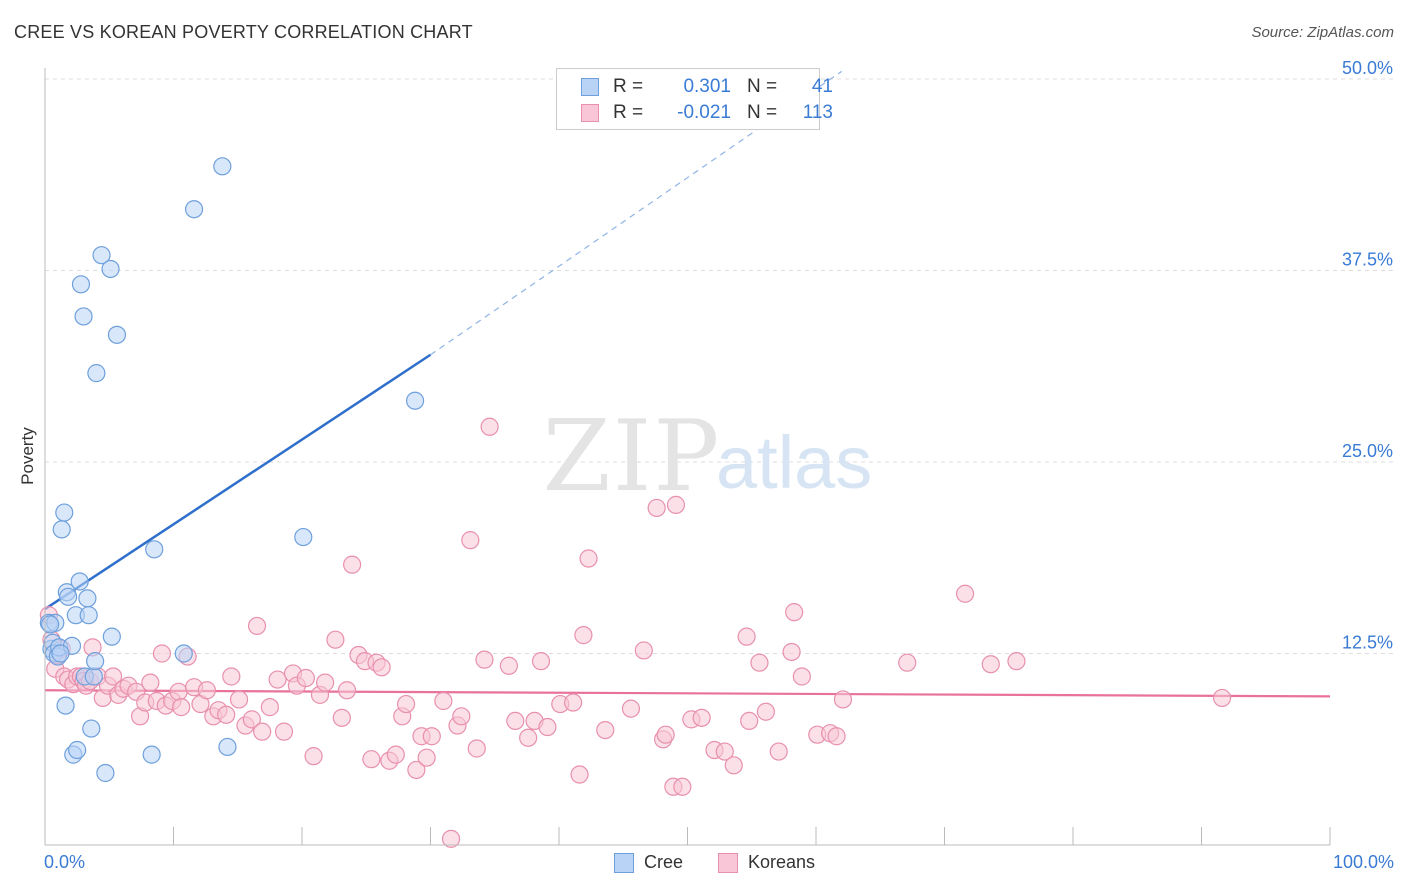  Describe the element at coordinates (624, 862) in the screenshot. I see `cree-legend-swatch` at that location.